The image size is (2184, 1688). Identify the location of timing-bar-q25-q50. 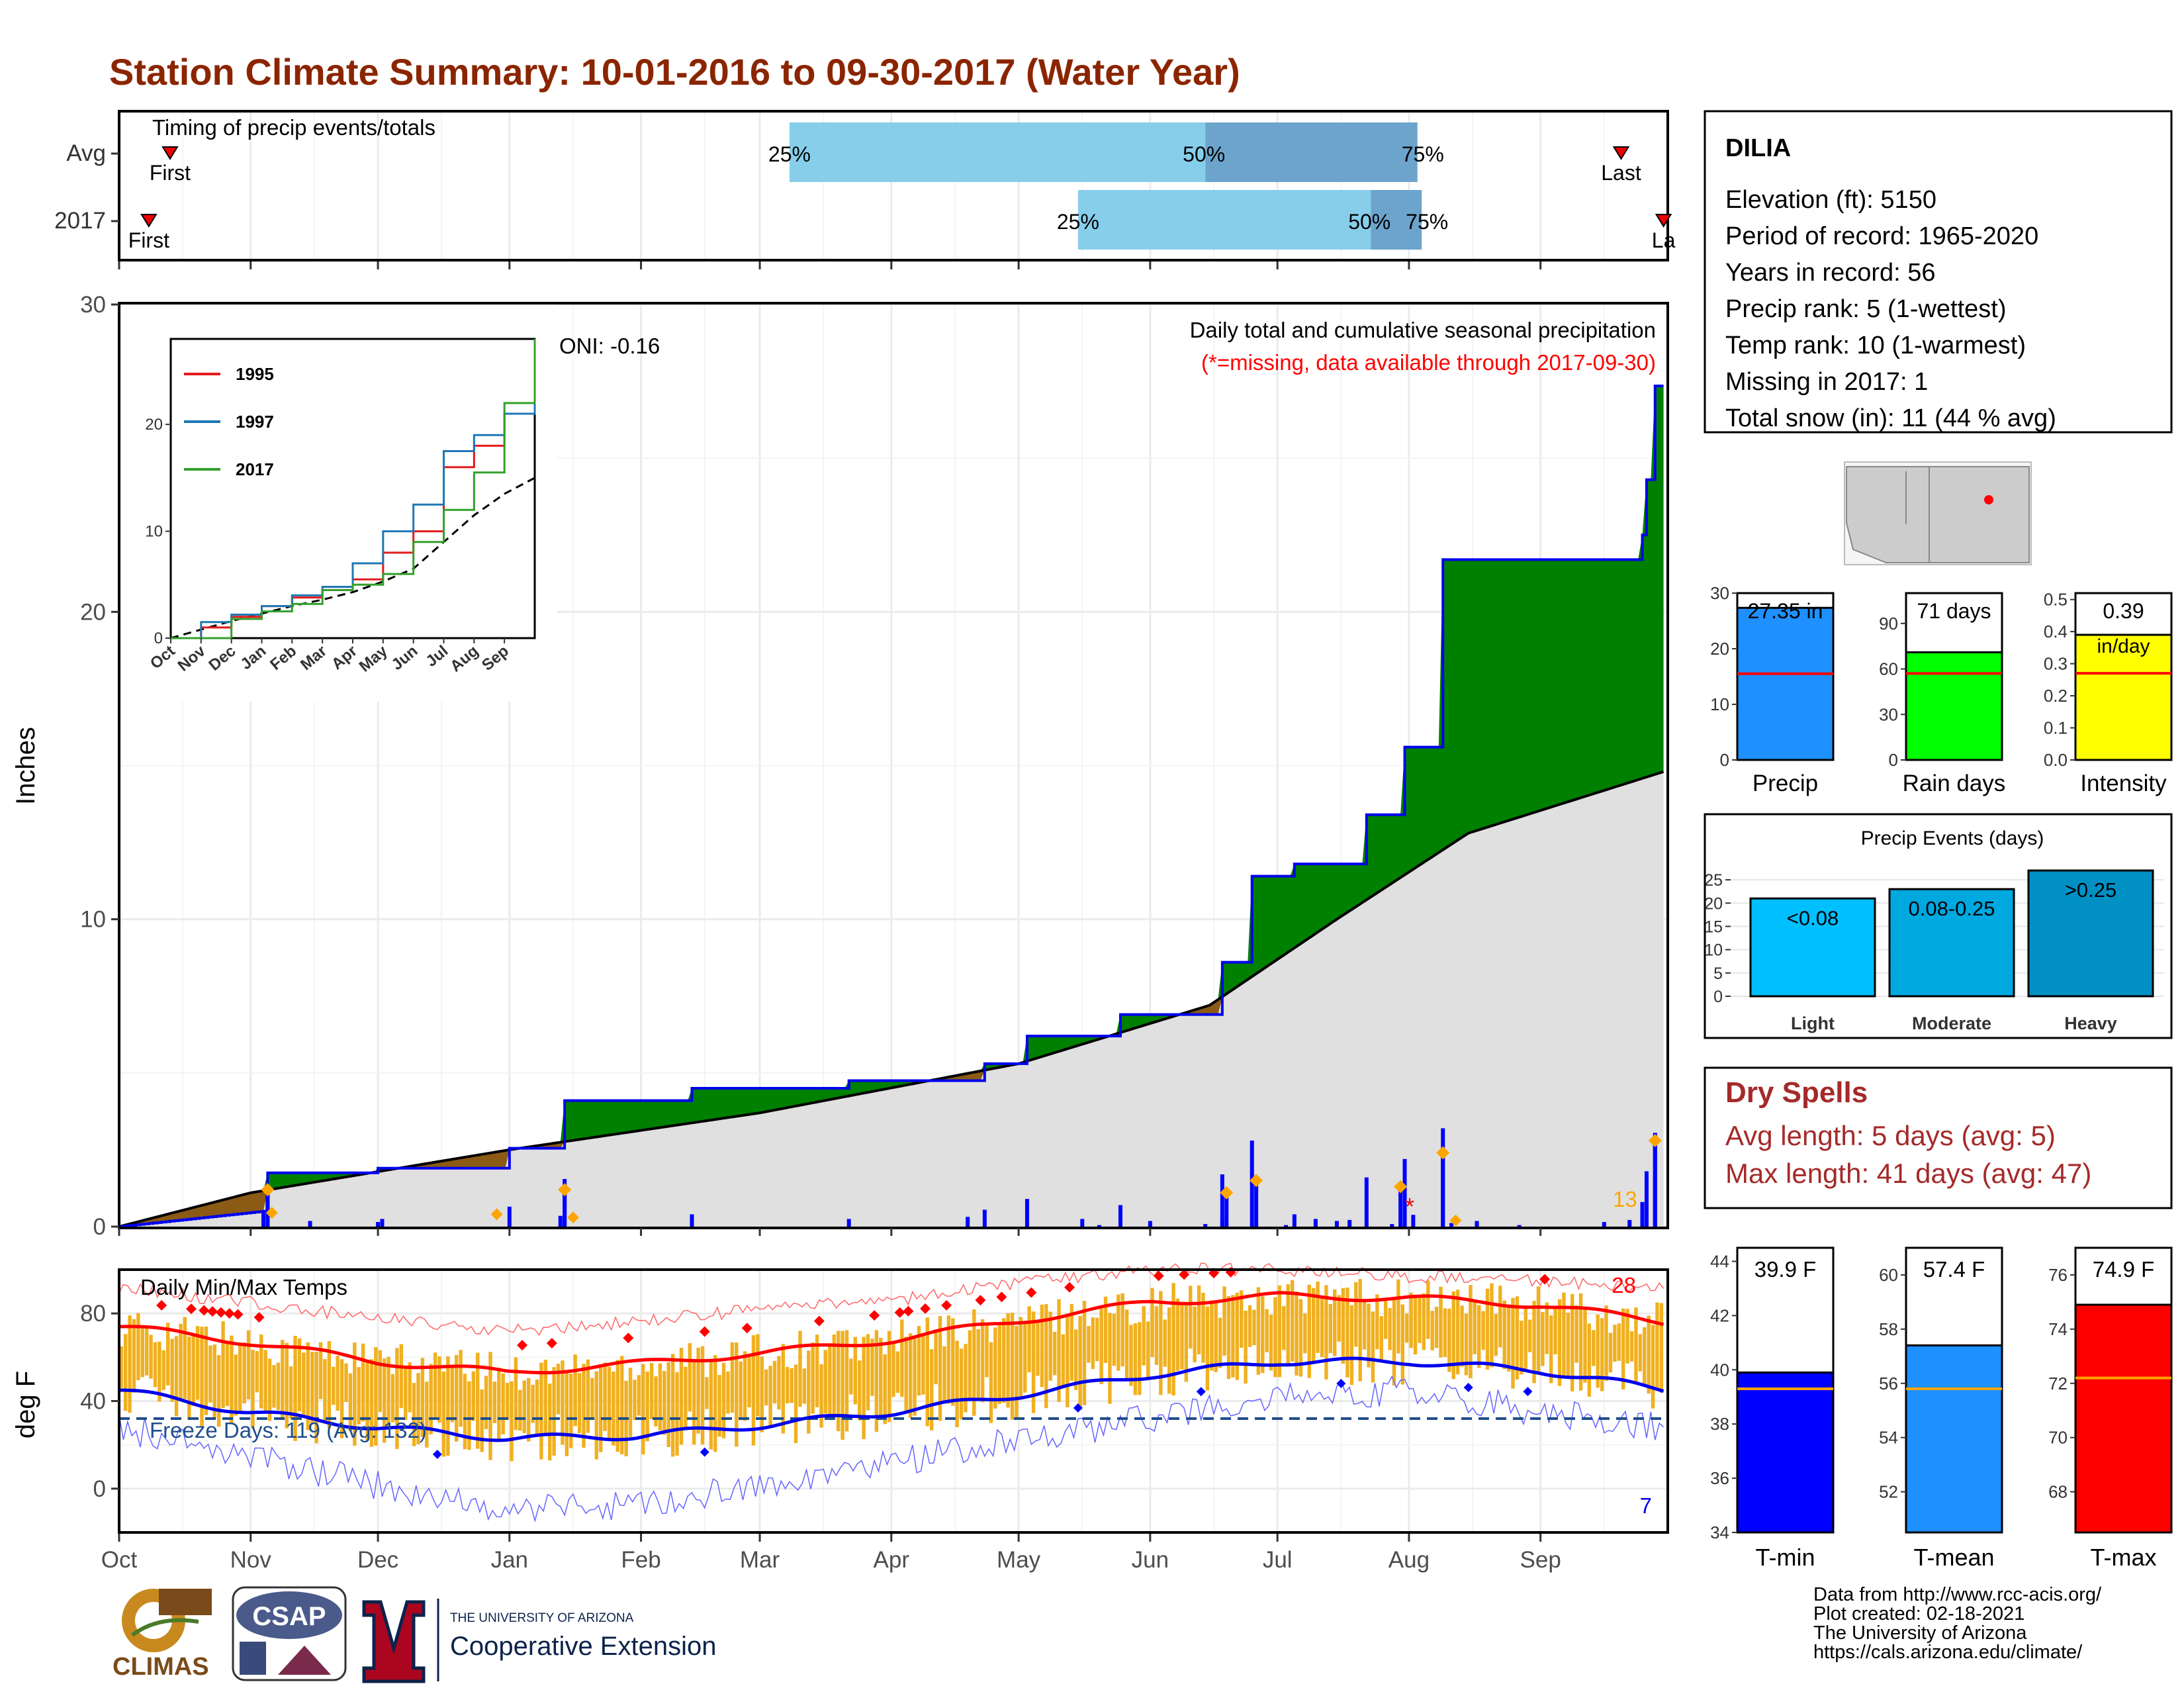
(997, 152).